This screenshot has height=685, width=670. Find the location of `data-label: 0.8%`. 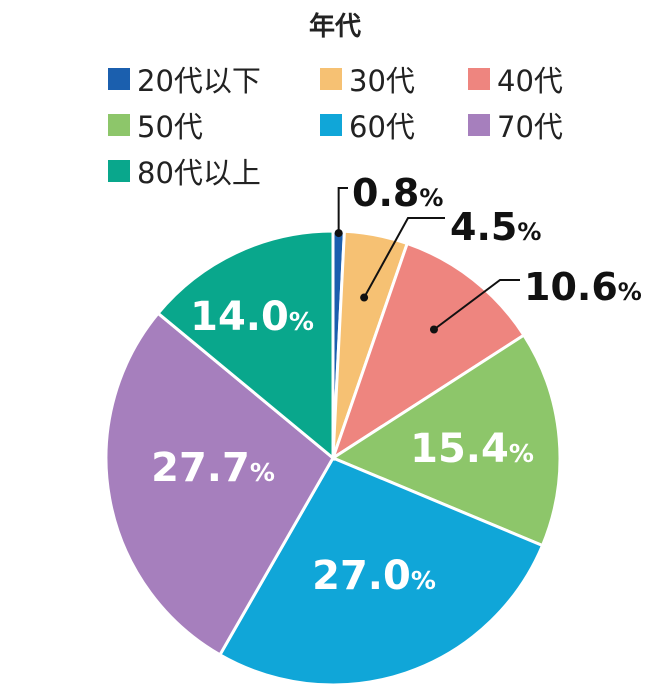

data-label: 0.8% is located at coordinates (397, 193).